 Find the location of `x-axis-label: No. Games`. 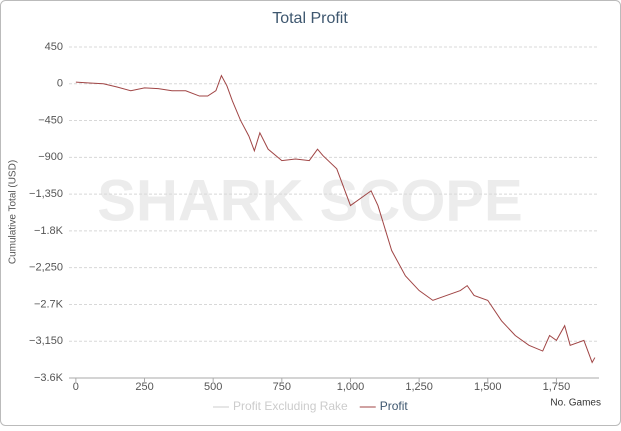

x-axis-label: No. Games is located at coordinates (575, 403).